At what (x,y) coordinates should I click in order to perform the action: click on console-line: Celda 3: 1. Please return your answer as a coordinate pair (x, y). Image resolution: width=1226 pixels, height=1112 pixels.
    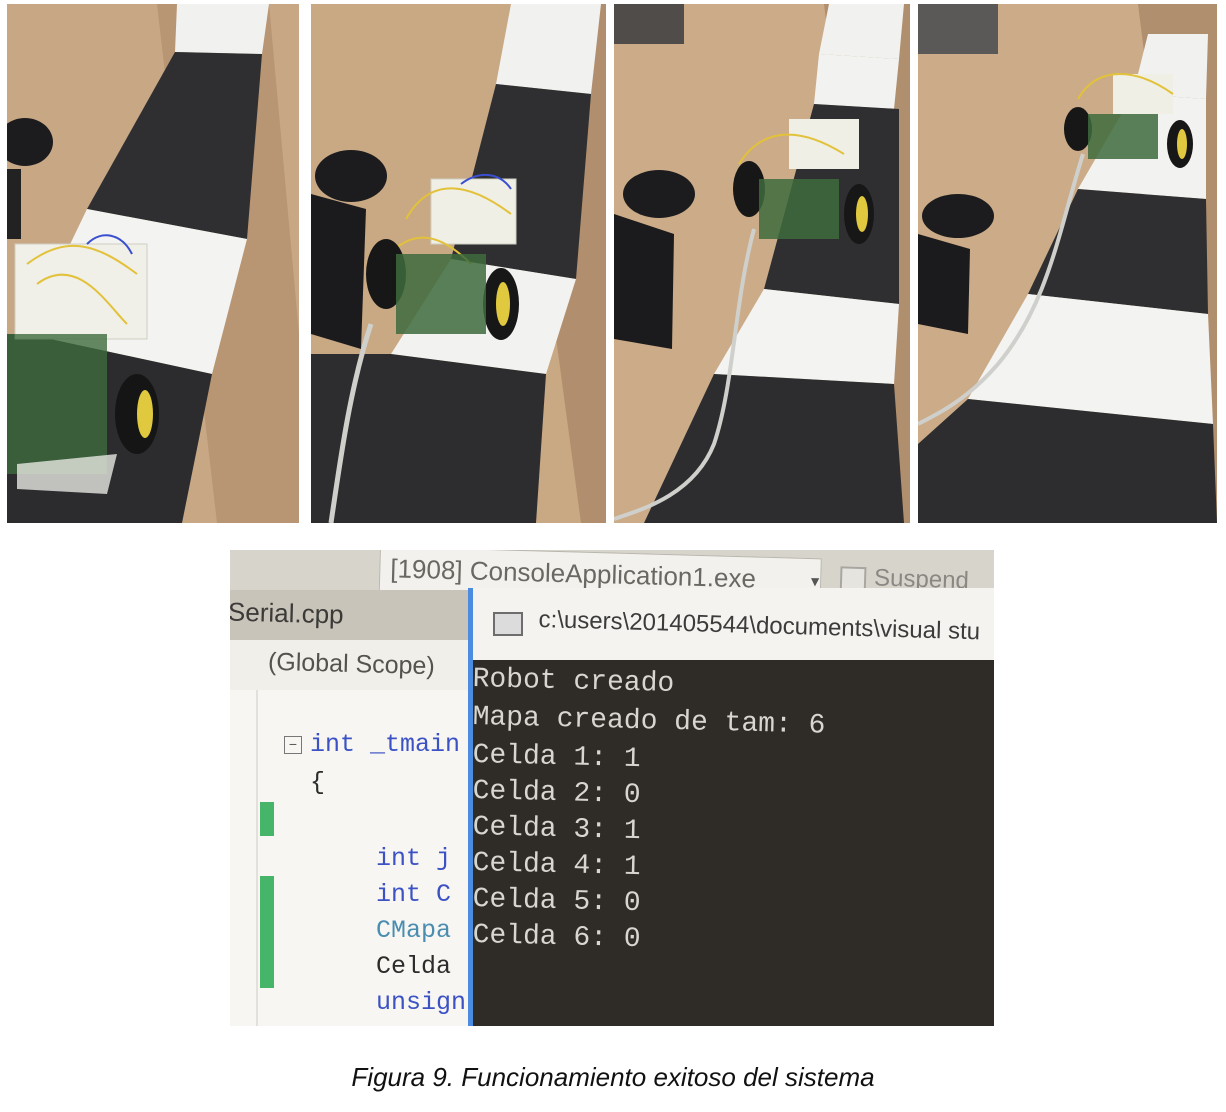
    Looking at the image, I should click on (556, 830).